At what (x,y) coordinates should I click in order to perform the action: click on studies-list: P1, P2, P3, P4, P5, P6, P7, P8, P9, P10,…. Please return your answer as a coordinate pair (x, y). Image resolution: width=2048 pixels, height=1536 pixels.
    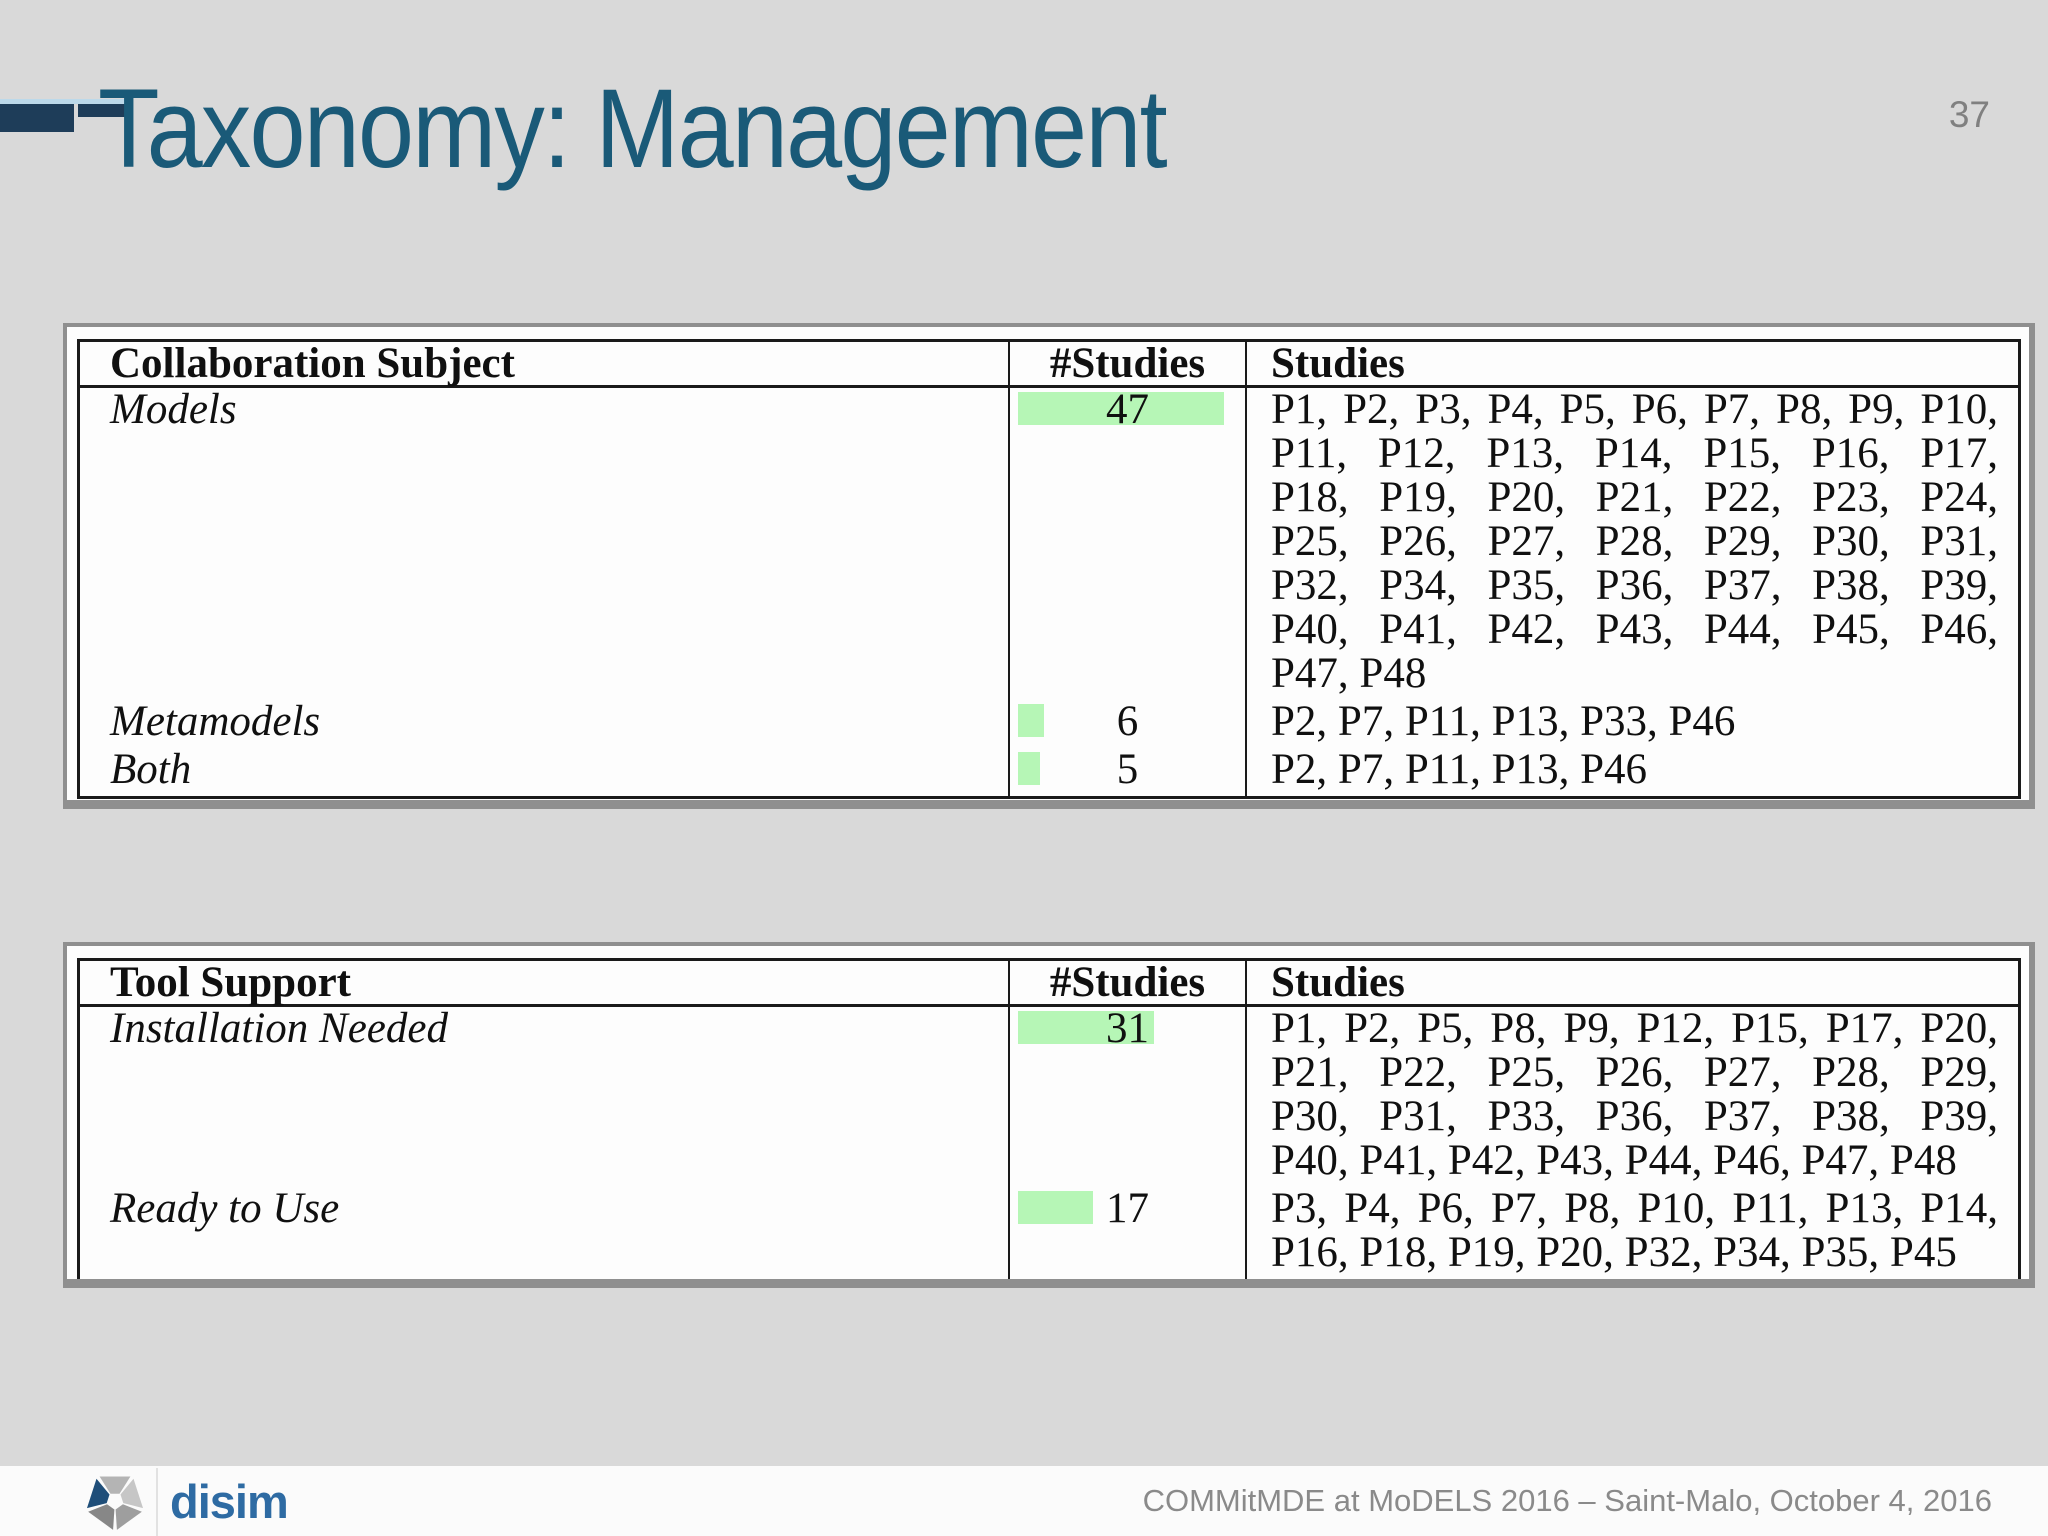
    Looking at the image, I should click on (1631, 544).